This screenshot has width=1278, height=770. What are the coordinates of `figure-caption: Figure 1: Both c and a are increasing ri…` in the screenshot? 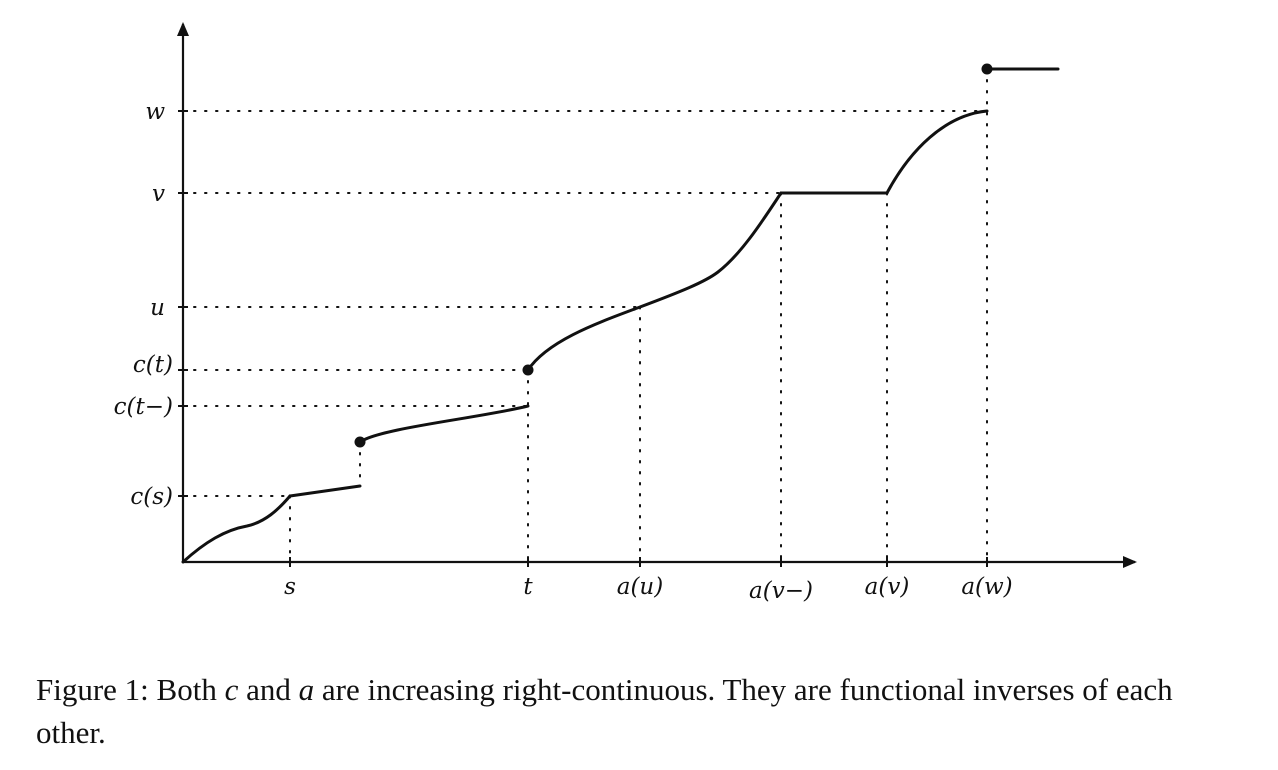 It's located at (636, 711).